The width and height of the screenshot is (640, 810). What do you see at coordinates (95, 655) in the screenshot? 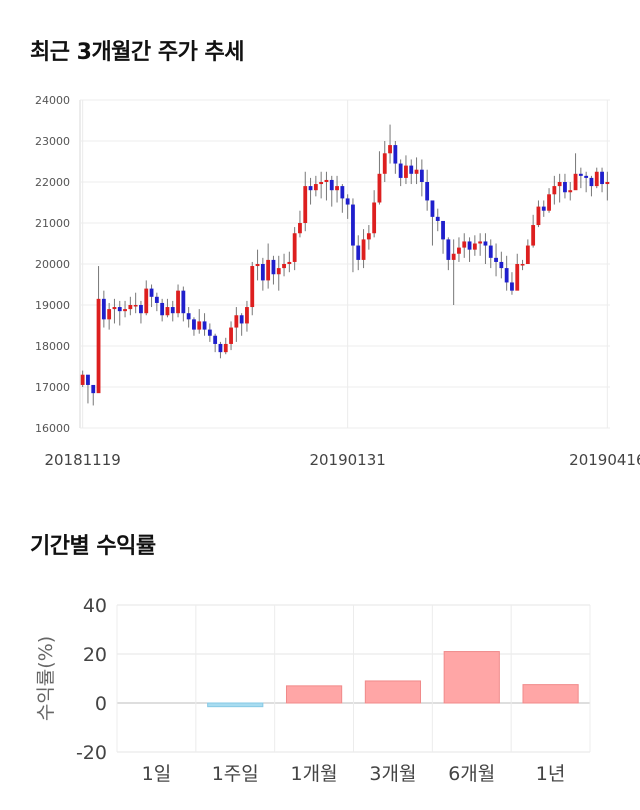
I see `y-tick-label: 20` at bounding box center [95, 655].